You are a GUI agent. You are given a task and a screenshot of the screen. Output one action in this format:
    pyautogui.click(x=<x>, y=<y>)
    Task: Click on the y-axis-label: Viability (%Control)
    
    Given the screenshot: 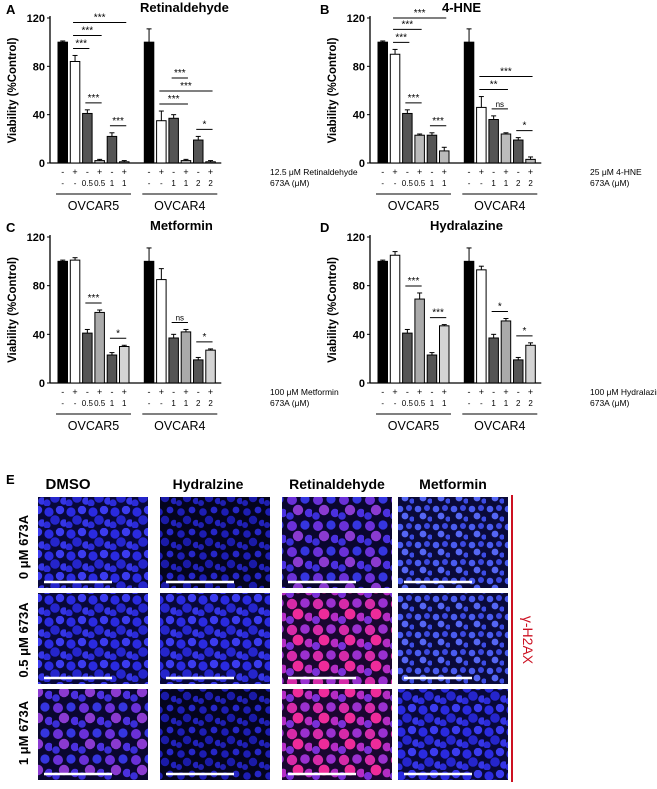 What is the action you would take?
    pyautogui.click(x=333, y=90)
    